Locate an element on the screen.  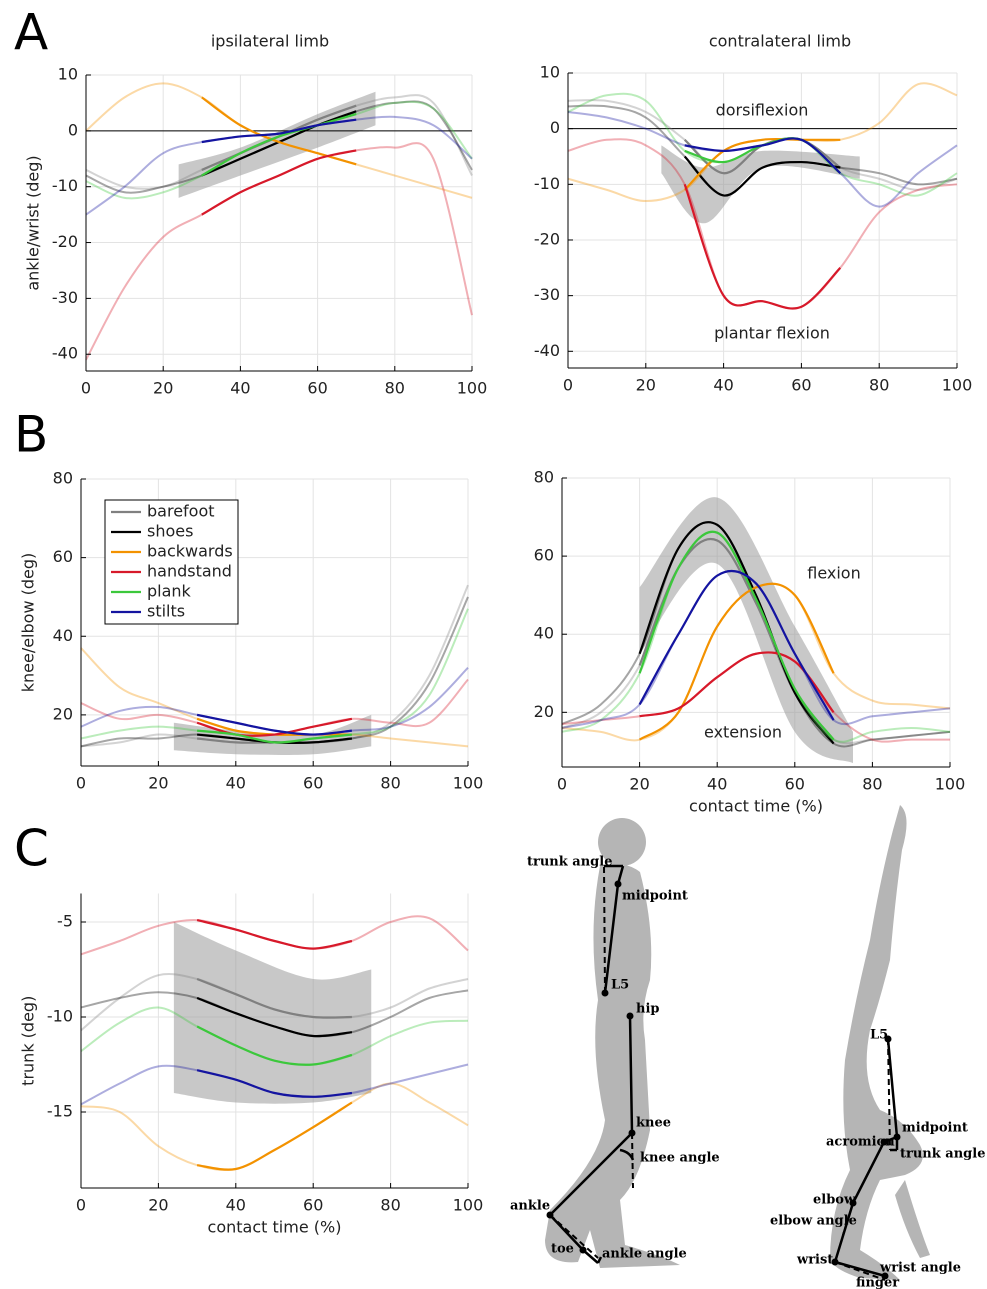
y-tick-label: -15 is located at coordinates (60, 1111).